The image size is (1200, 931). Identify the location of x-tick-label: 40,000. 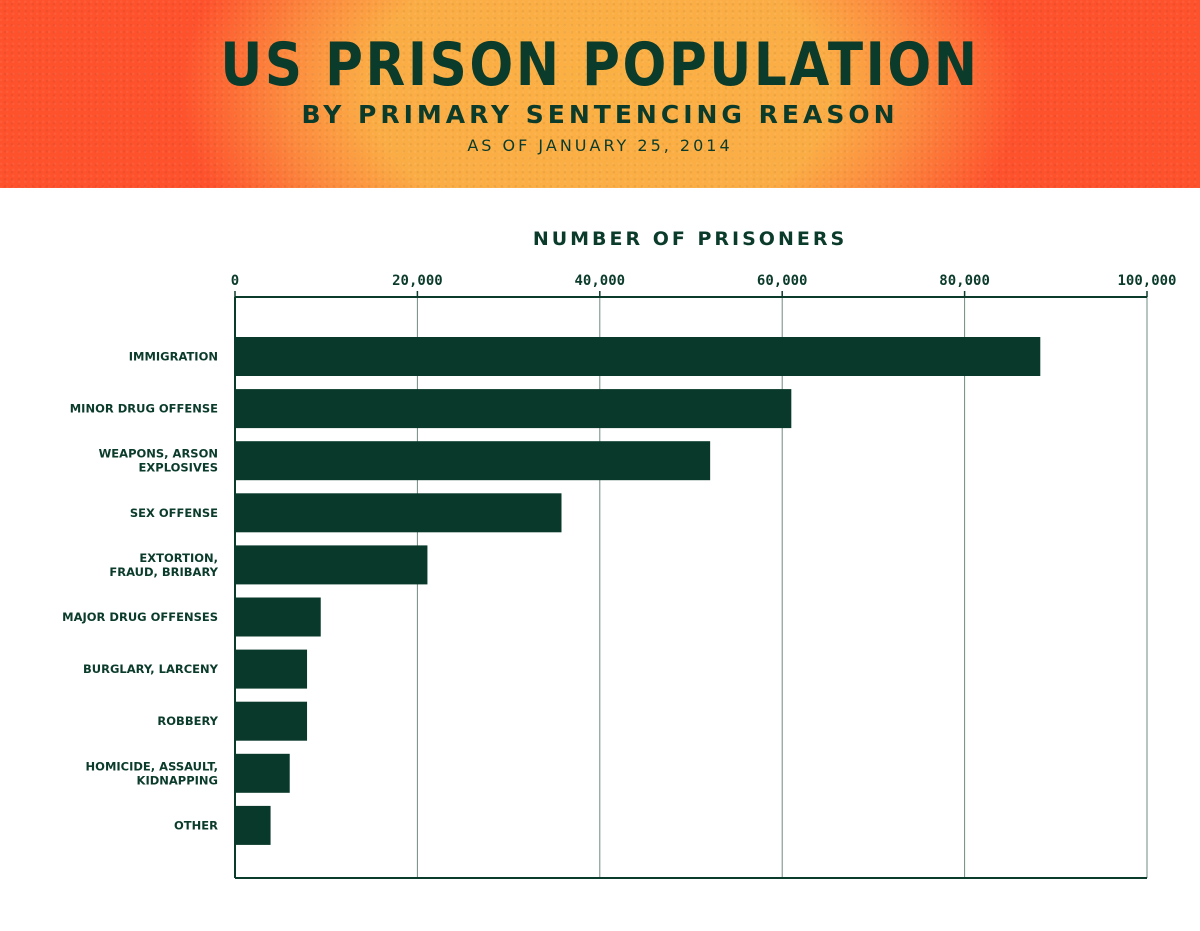
(600, 281).